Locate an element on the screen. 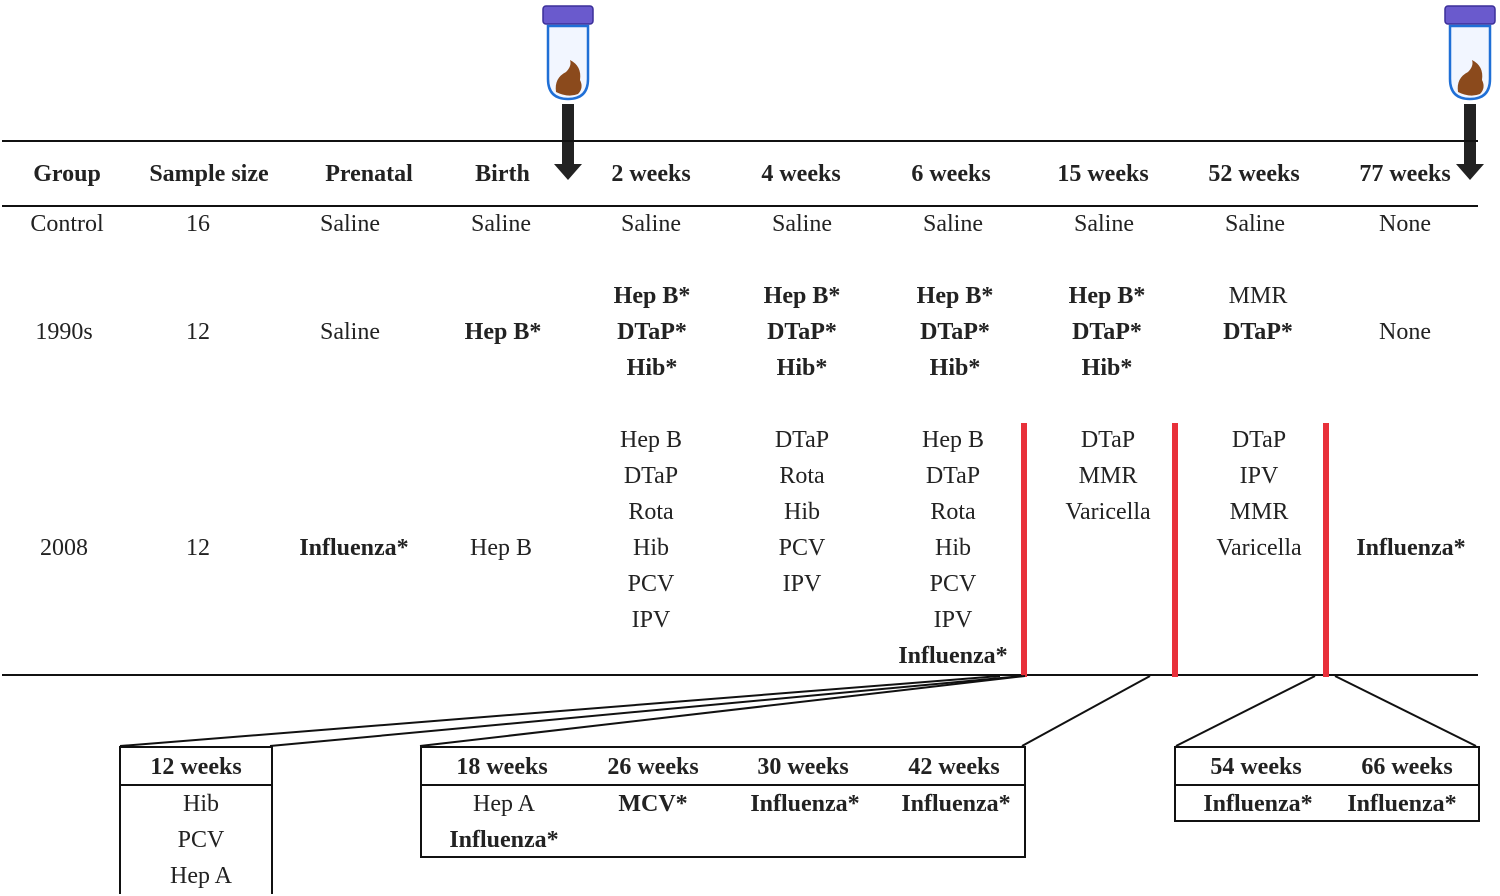  group-cell: Control is located at coordinates (67, 224).